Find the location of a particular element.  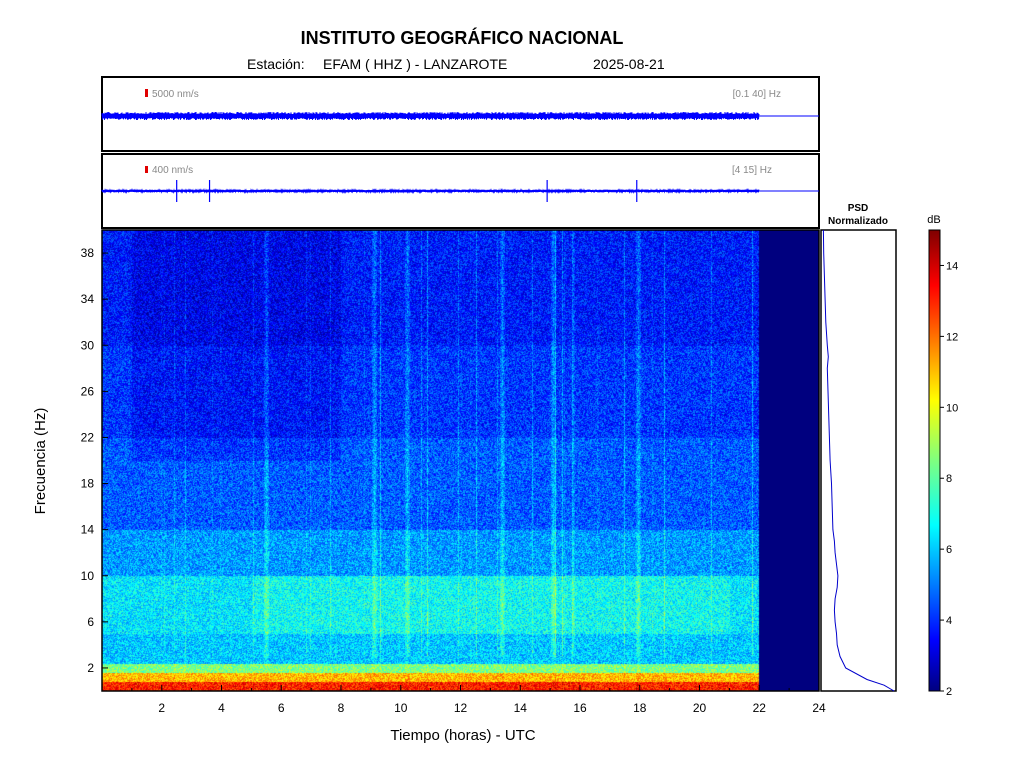

x-axis-ticks: 2 4 6 8 10 12 14 16 18 20 22 24 is located at coordinates (478, 700).